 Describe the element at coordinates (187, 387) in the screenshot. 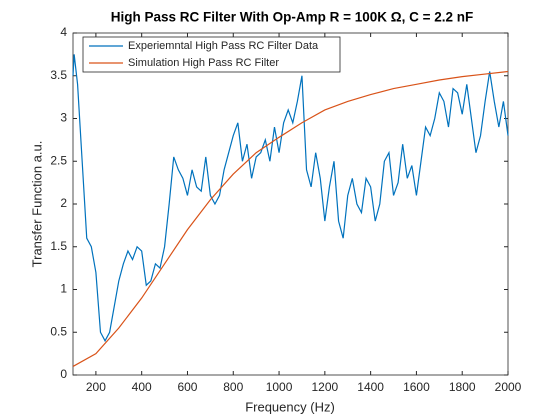

I see `x-tick-label: 600` at that location.